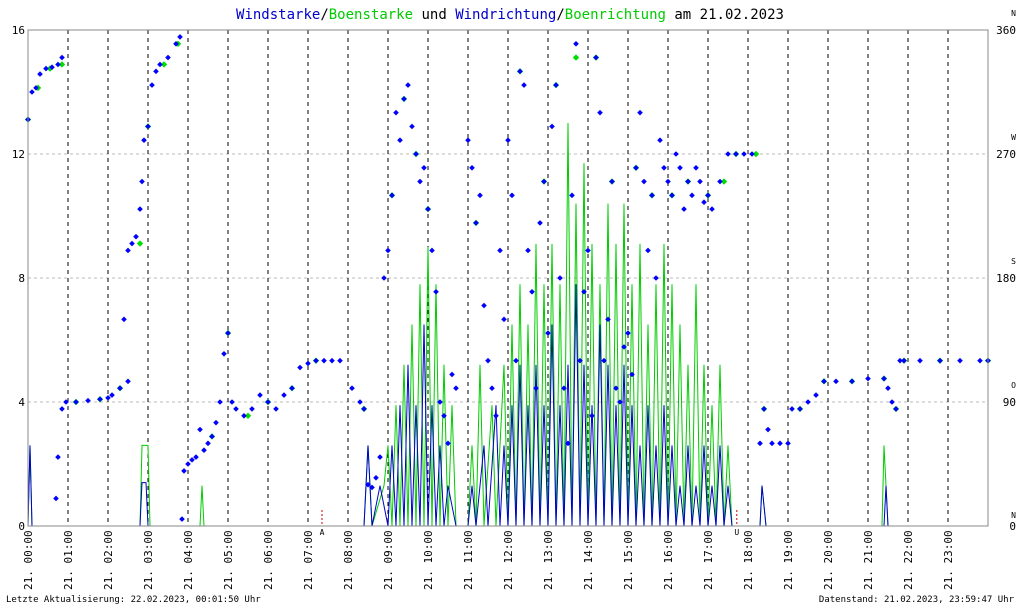 This screenshot has width=1020, height=606. What do you see at coordinates (1009, 402) in the screenshot?
I see `y-right-tick-label: 90` at bounding box center [1009, 402].